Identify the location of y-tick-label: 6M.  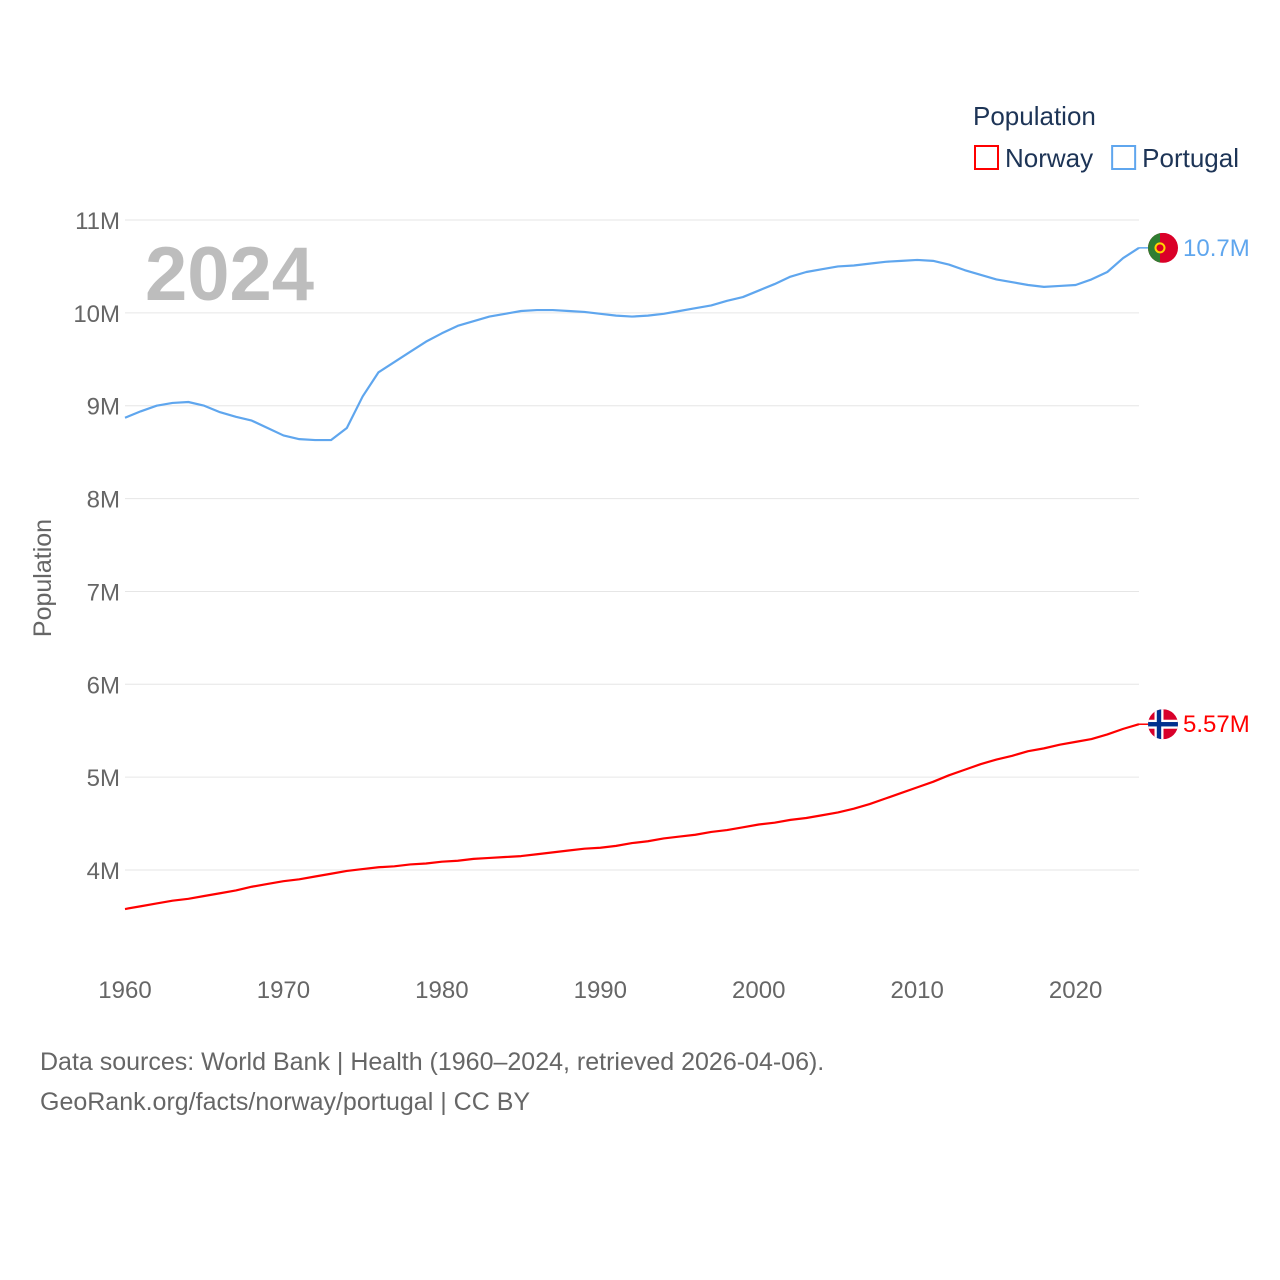
(103, 685).